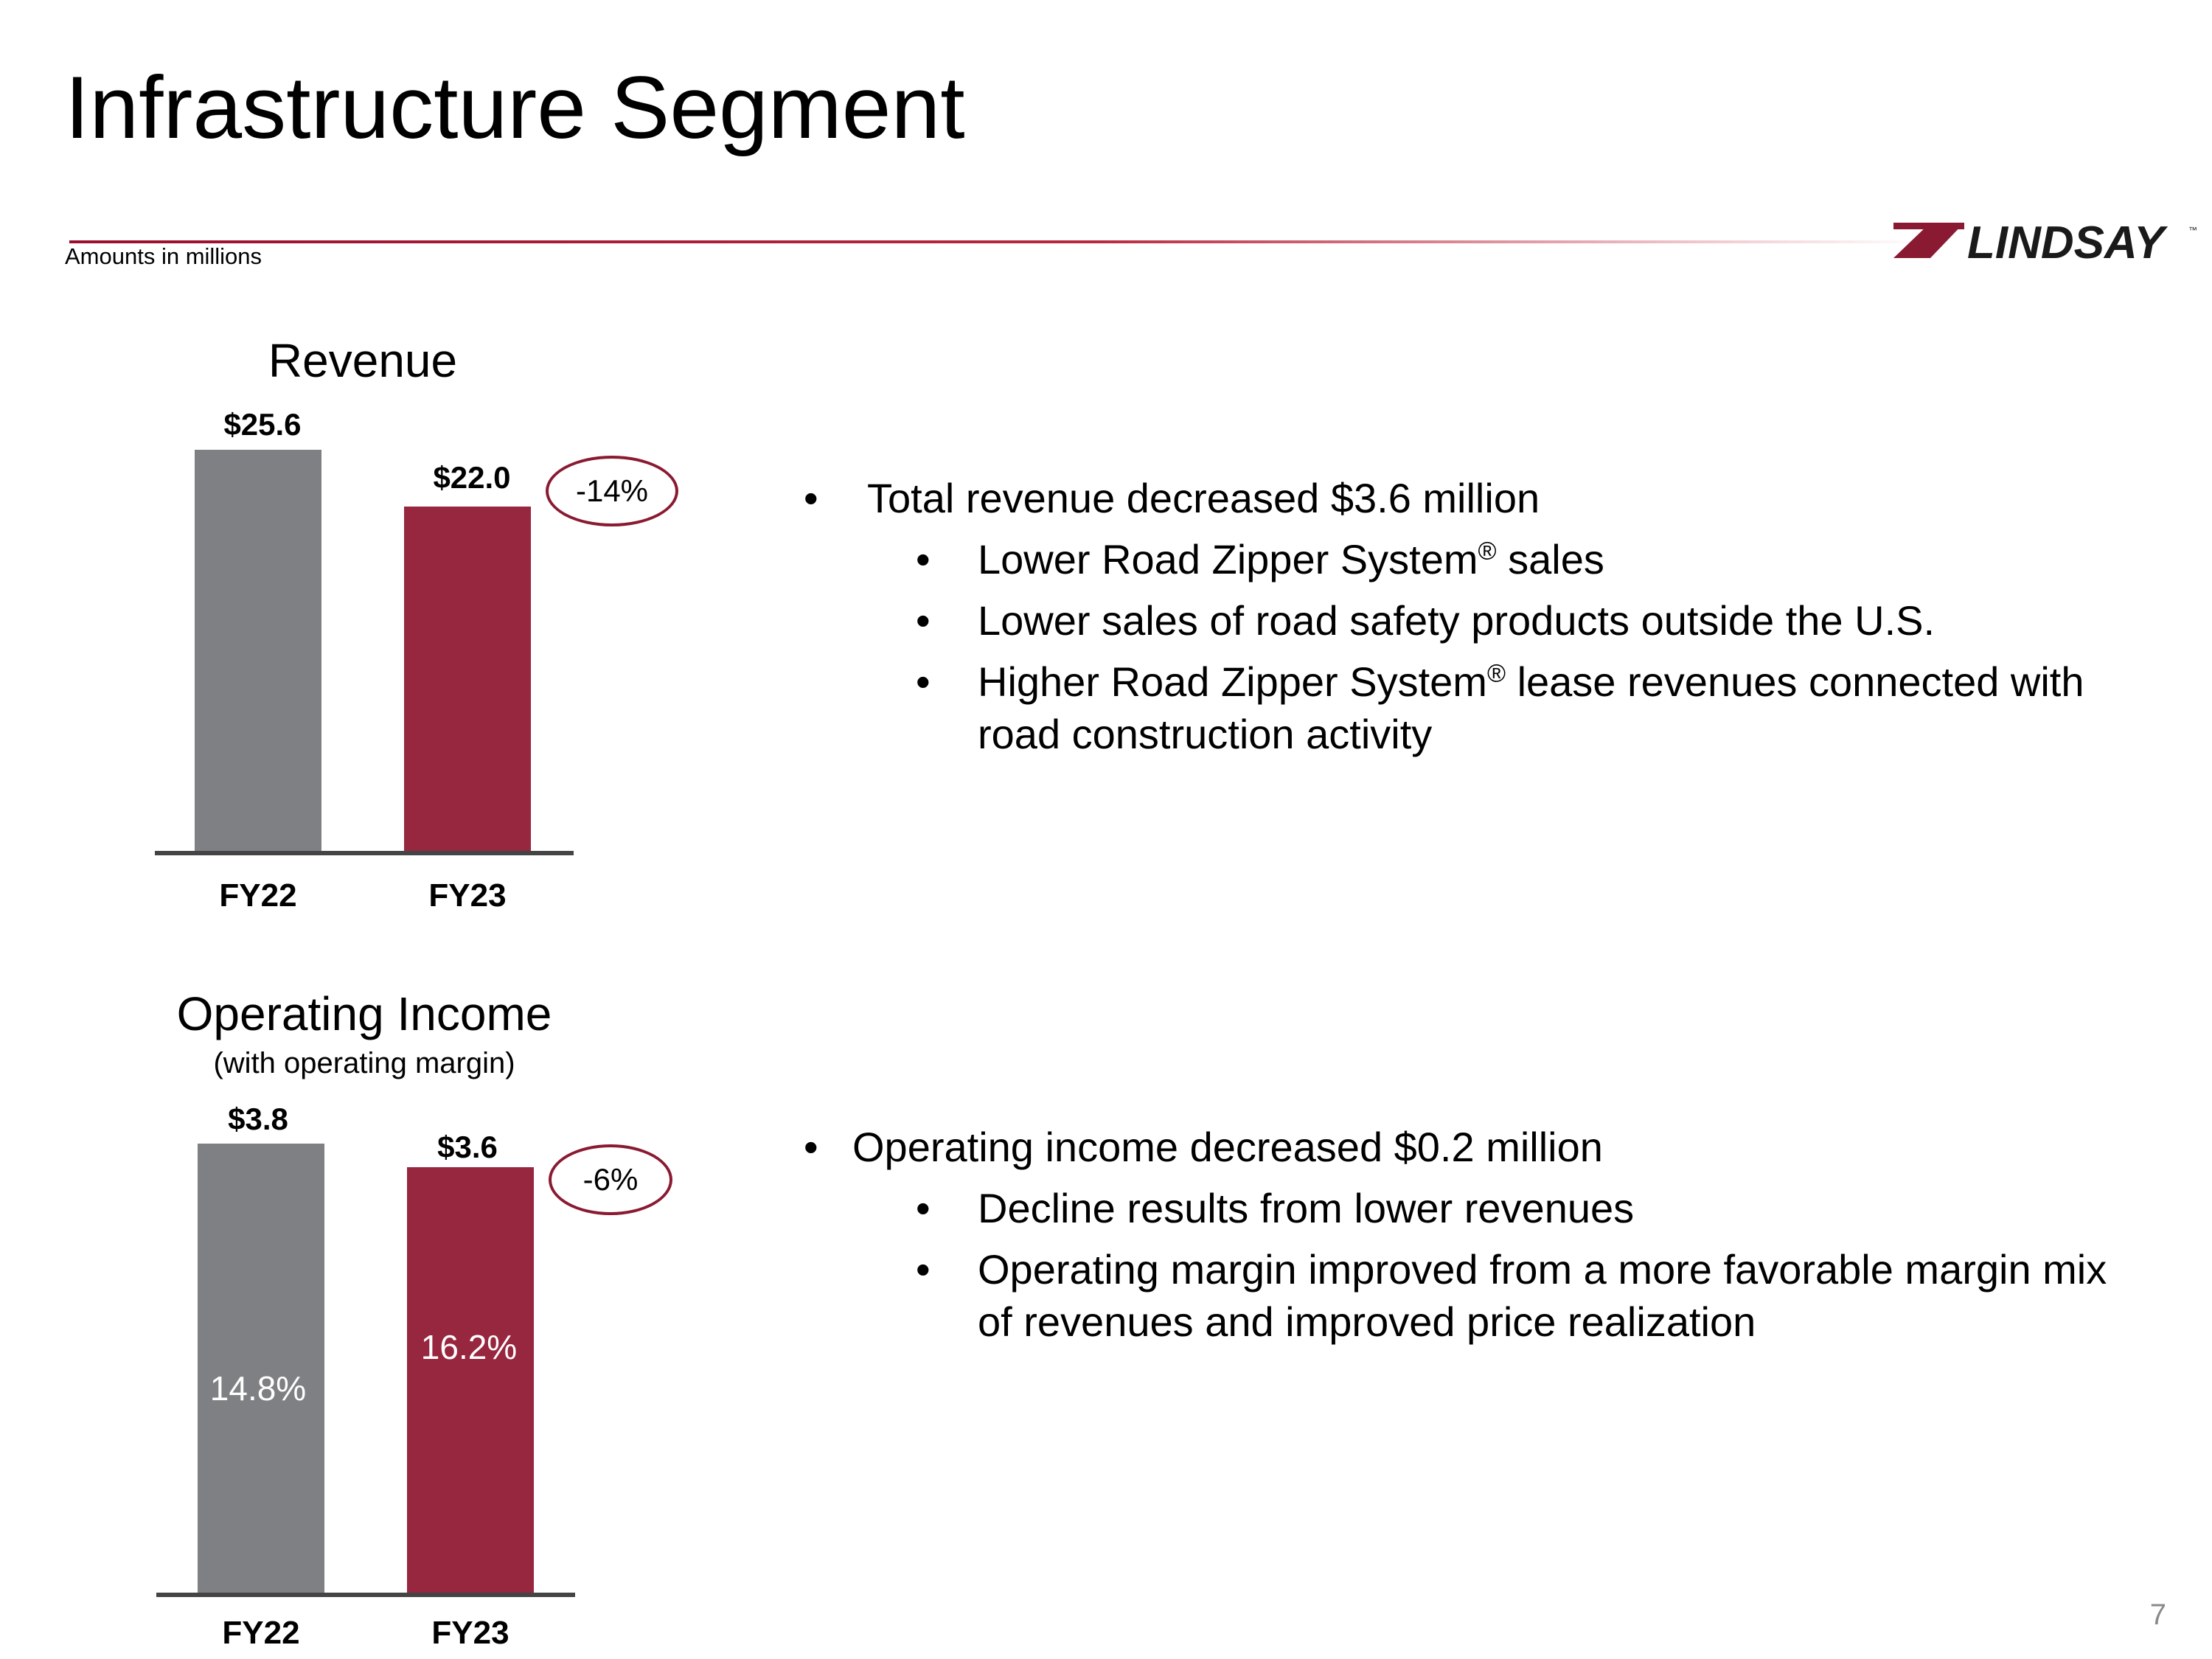 This screenshot has width=2212, height=1659. I want to click on lindsay-logo: LINDSAY ™, so click(2045, 244).